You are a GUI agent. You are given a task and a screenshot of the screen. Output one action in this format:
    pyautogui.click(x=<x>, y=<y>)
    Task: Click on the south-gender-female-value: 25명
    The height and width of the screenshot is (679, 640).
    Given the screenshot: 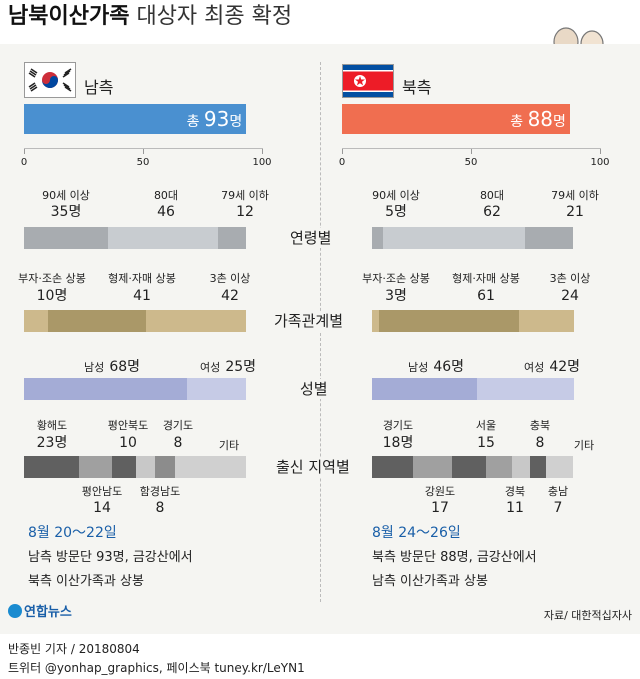 What is the action you would take?
    pyautogui.click(x=241, y=367)
    